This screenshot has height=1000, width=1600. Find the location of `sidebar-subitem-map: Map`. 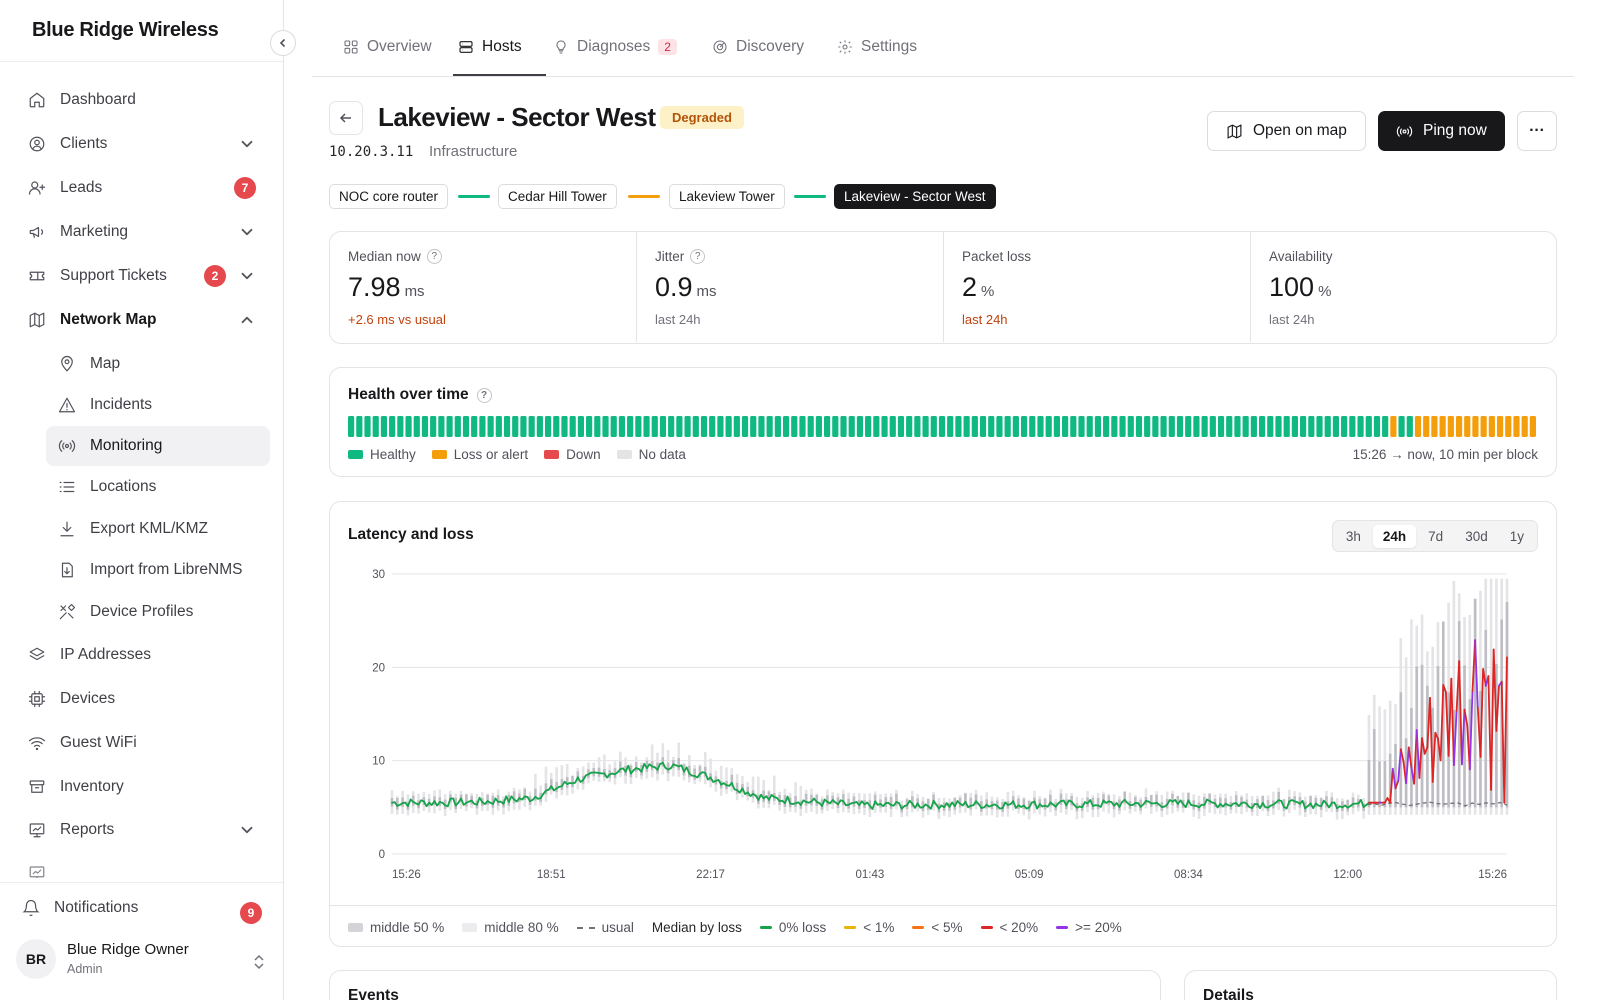

sidebar-subitem-map: Map is located at coordinates (158, 364).